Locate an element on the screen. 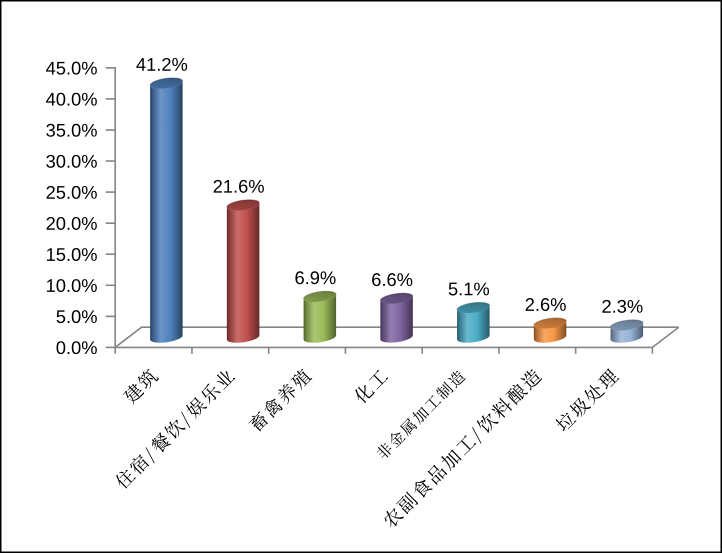  x-axis is located at coordinates (384, 350).